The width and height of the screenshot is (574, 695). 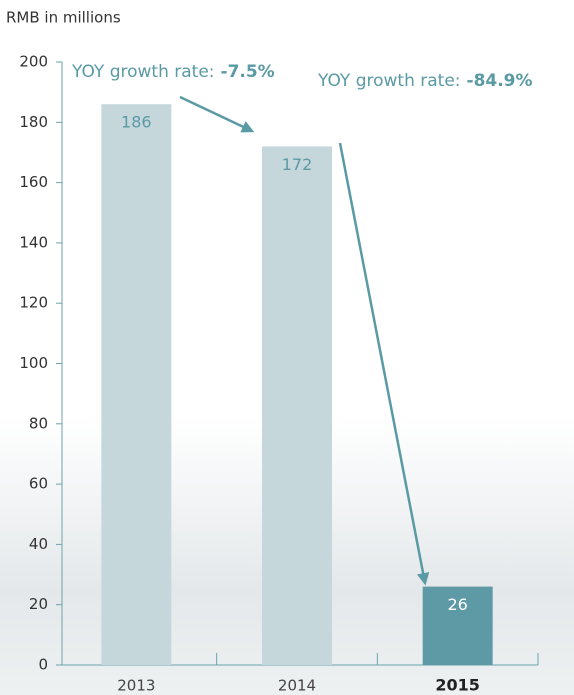 I want to click on y-tick-label: 200, so click(x=33, y=62).